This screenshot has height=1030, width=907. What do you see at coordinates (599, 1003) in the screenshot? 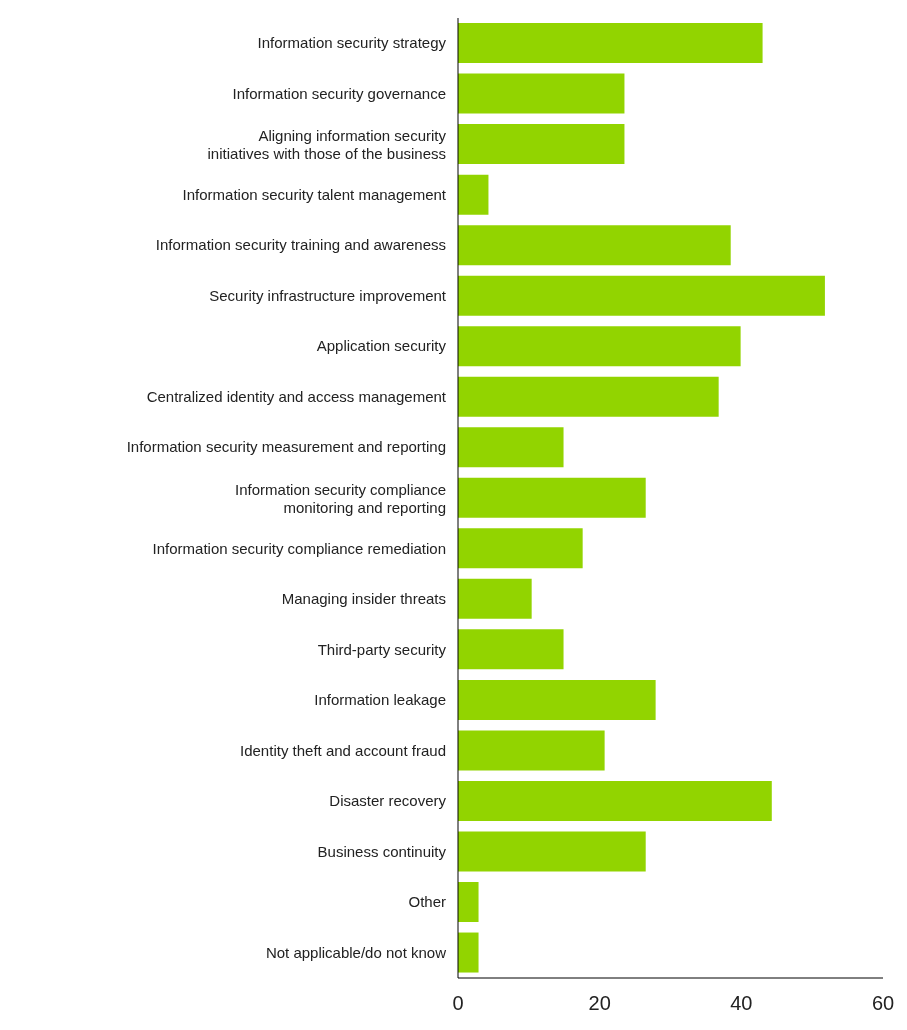
I see `x-tick-label: 20` at bounding box center [599, 1003].